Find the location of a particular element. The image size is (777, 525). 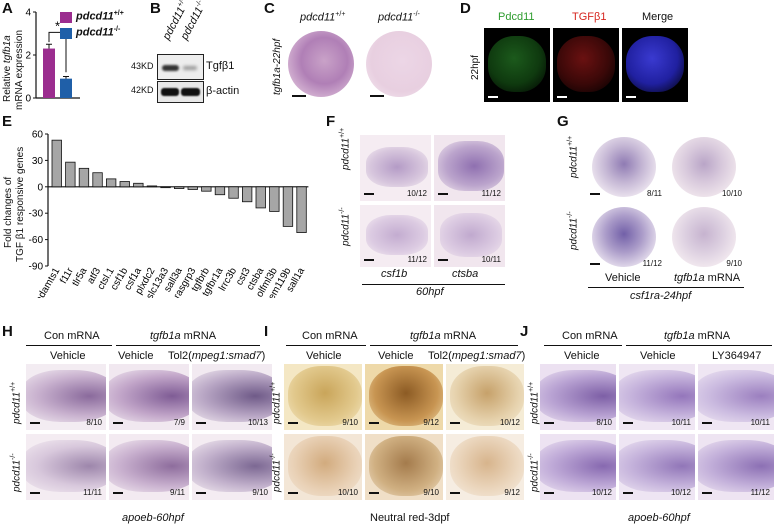

y-tick-label: 2 is located at coordinates (28, 56).